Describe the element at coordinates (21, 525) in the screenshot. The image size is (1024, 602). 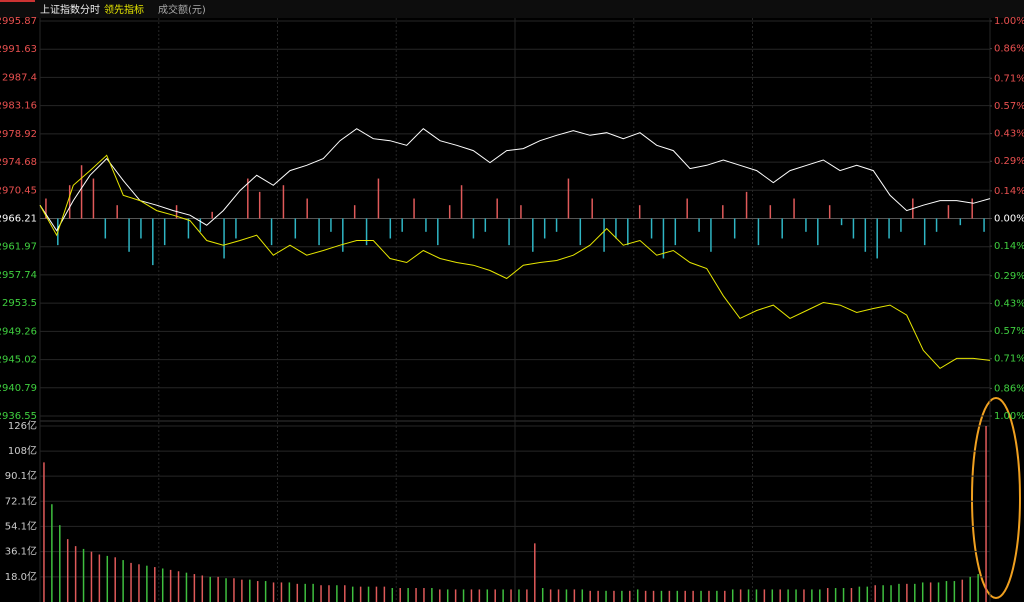
I see `y-tick-label: 54.1亿` at that location.